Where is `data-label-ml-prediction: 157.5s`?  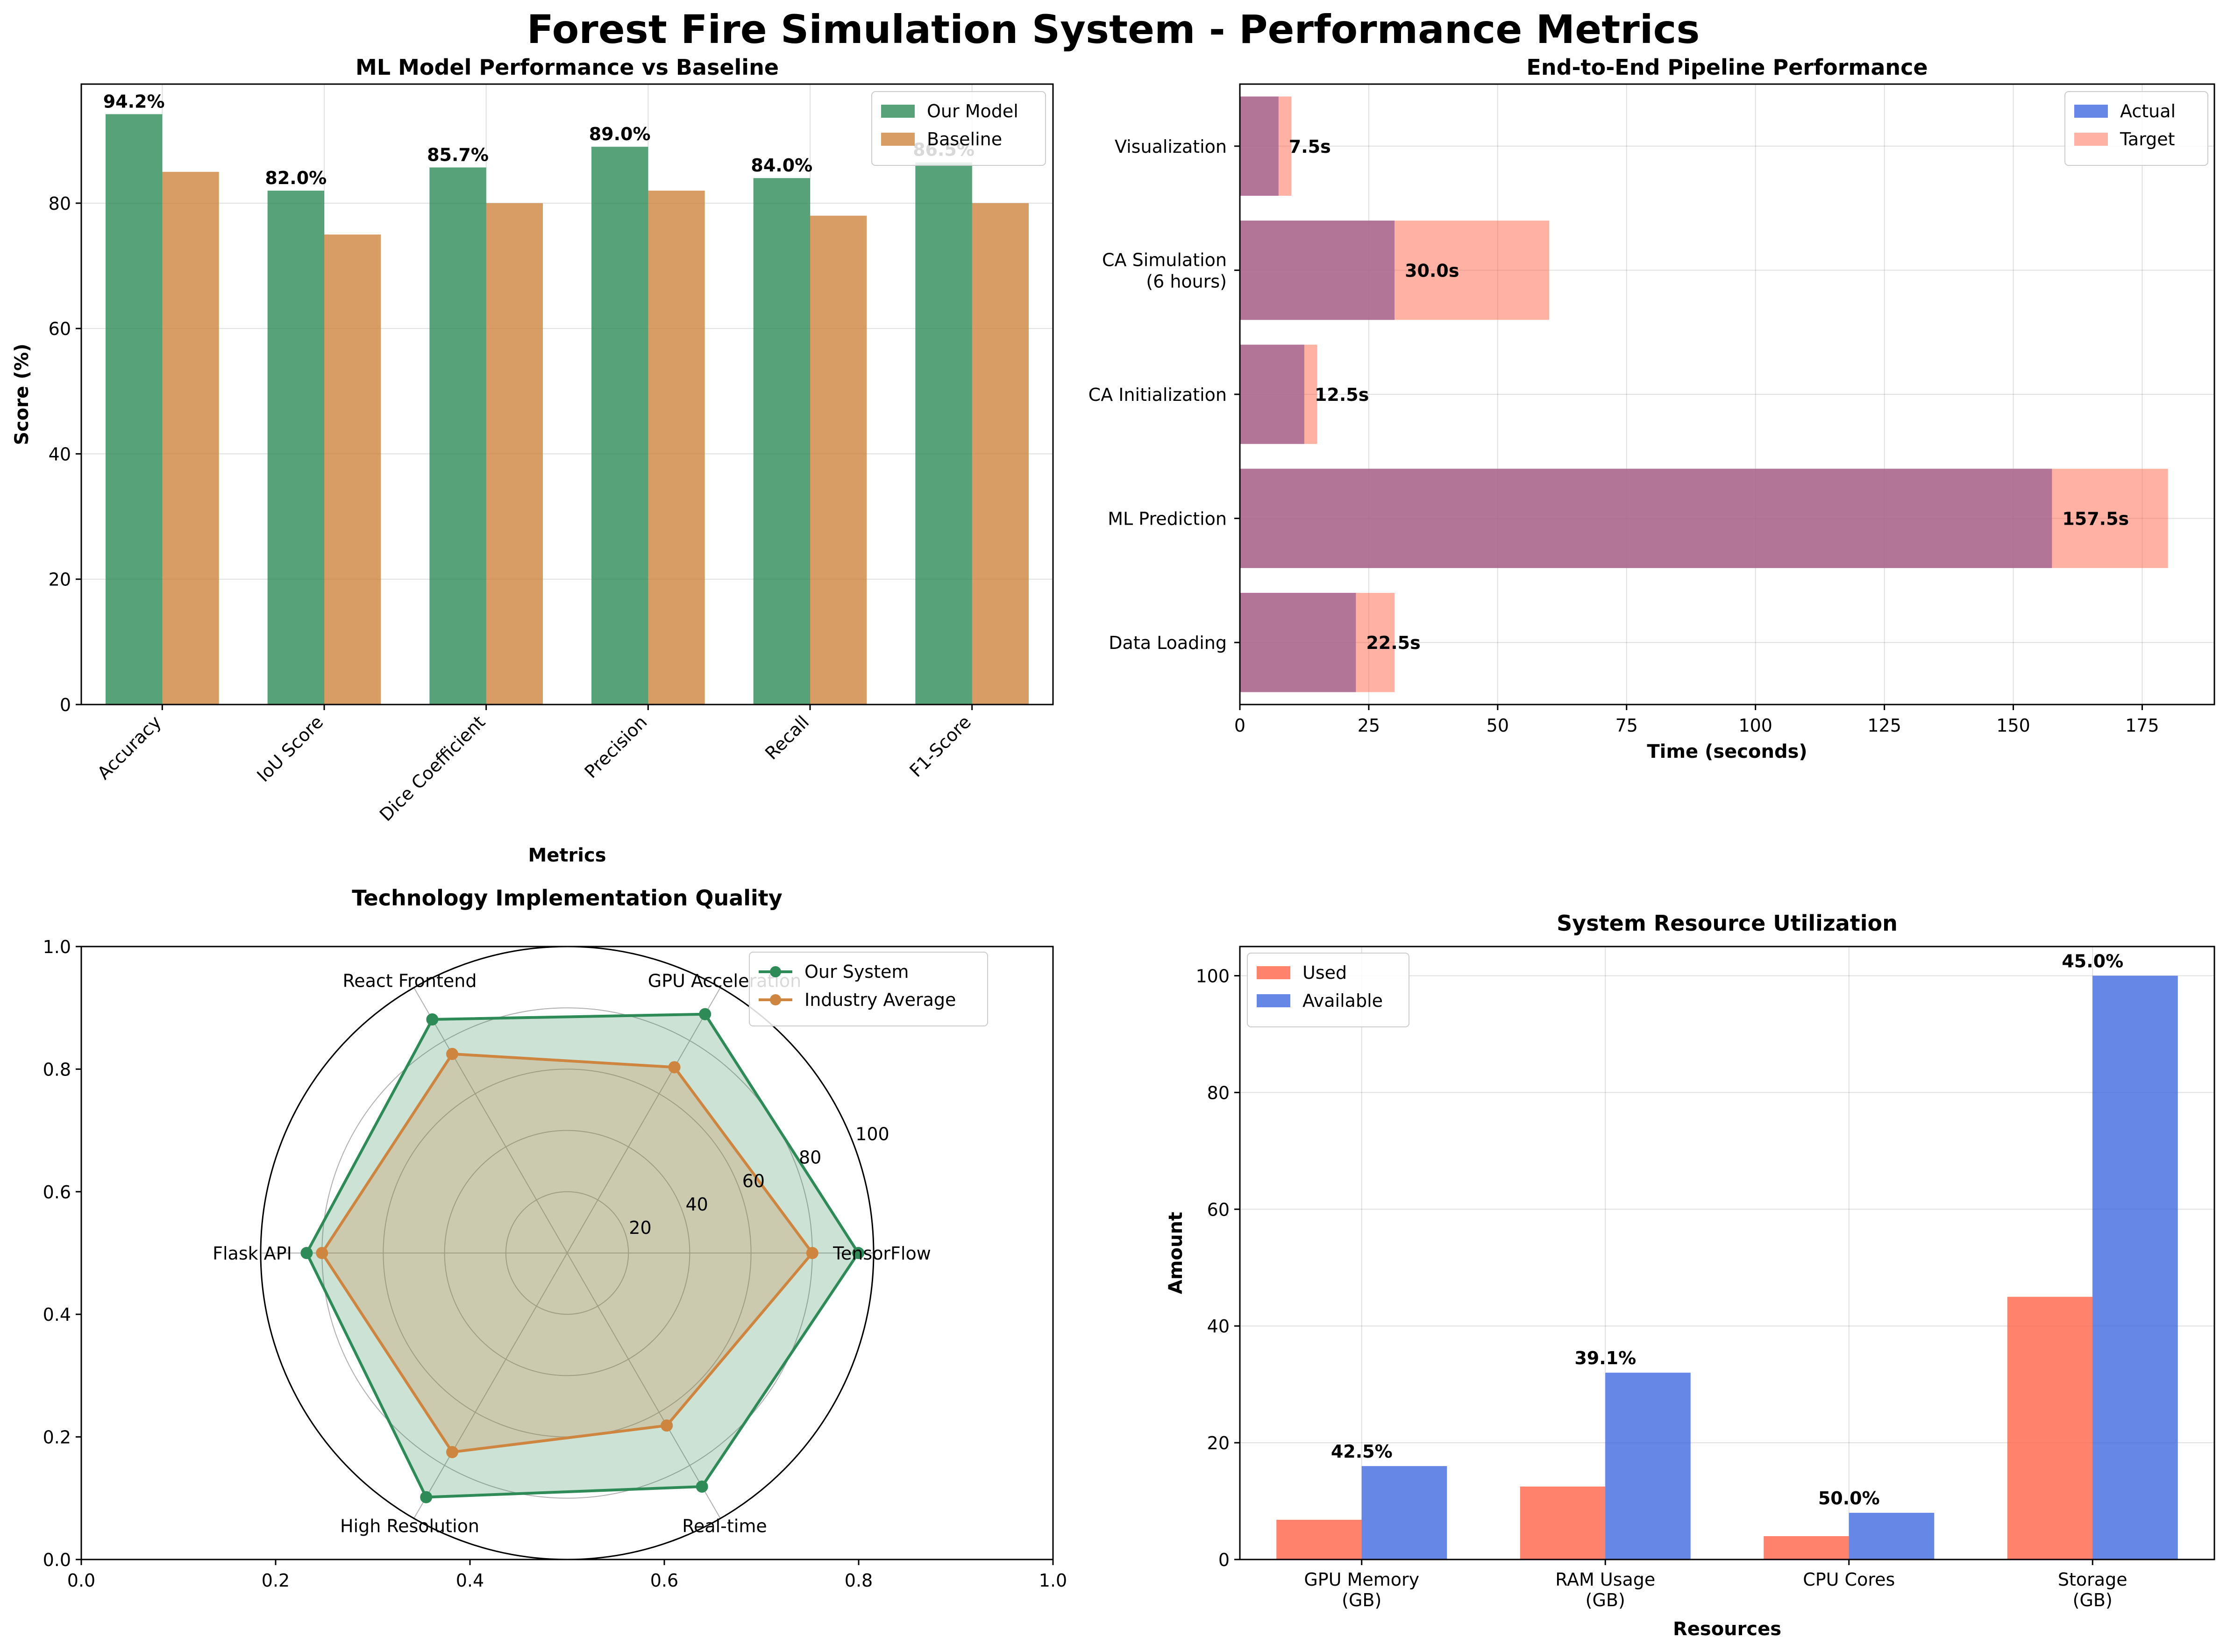 data-label-ml-prediction: 157.5s is located at coordinates (2095, 519).